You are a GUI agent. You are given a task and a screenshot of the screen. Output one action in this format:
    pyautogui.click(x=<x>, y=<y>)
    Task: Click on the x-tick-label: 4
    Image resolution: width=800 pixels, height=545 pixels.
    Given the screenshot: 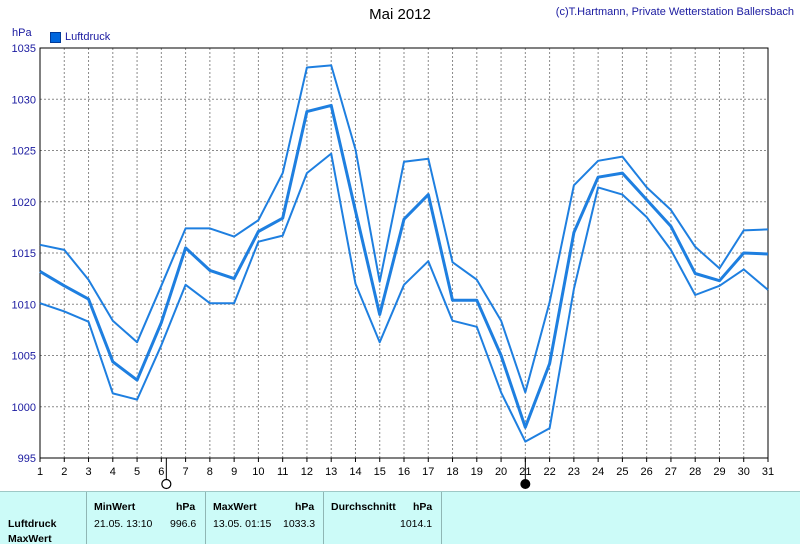 What is the action you would take?
    pyautogui.click(x=113, y=472)
    